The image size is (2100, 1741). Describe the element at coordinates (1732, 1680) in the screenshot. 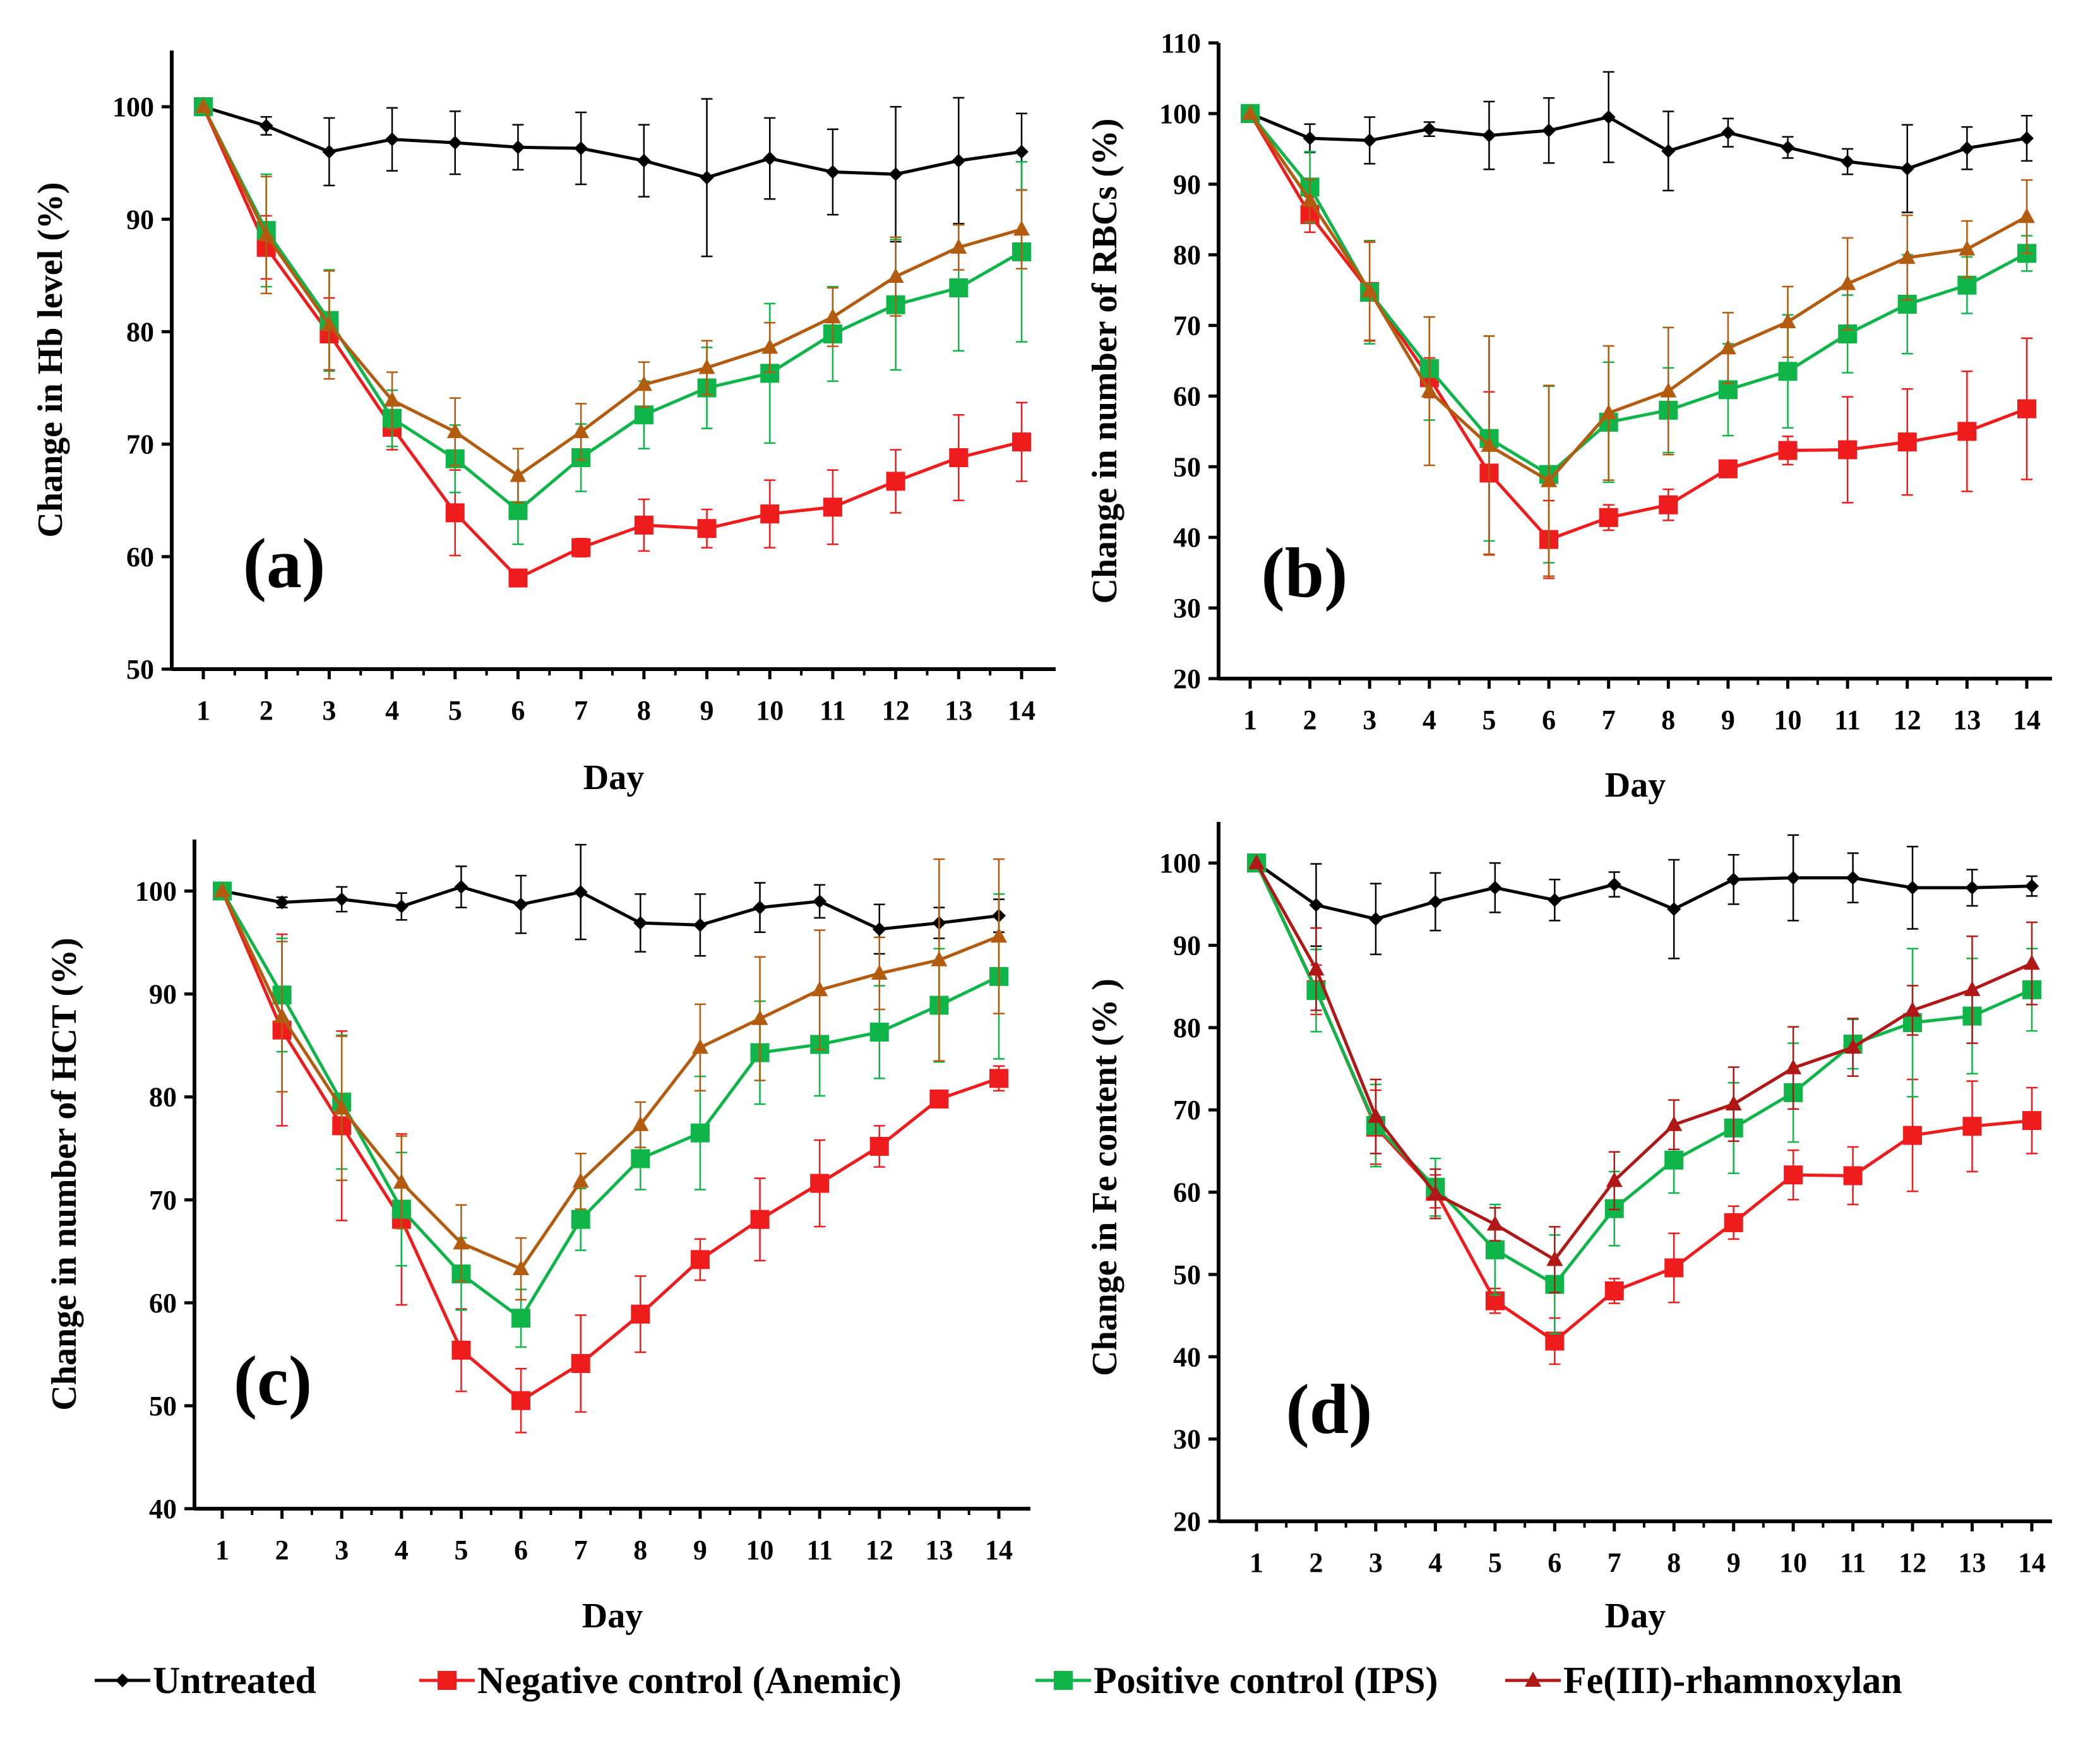

I see `legend-label-fe: Fe(III)-rhamnoxylan` at that location.